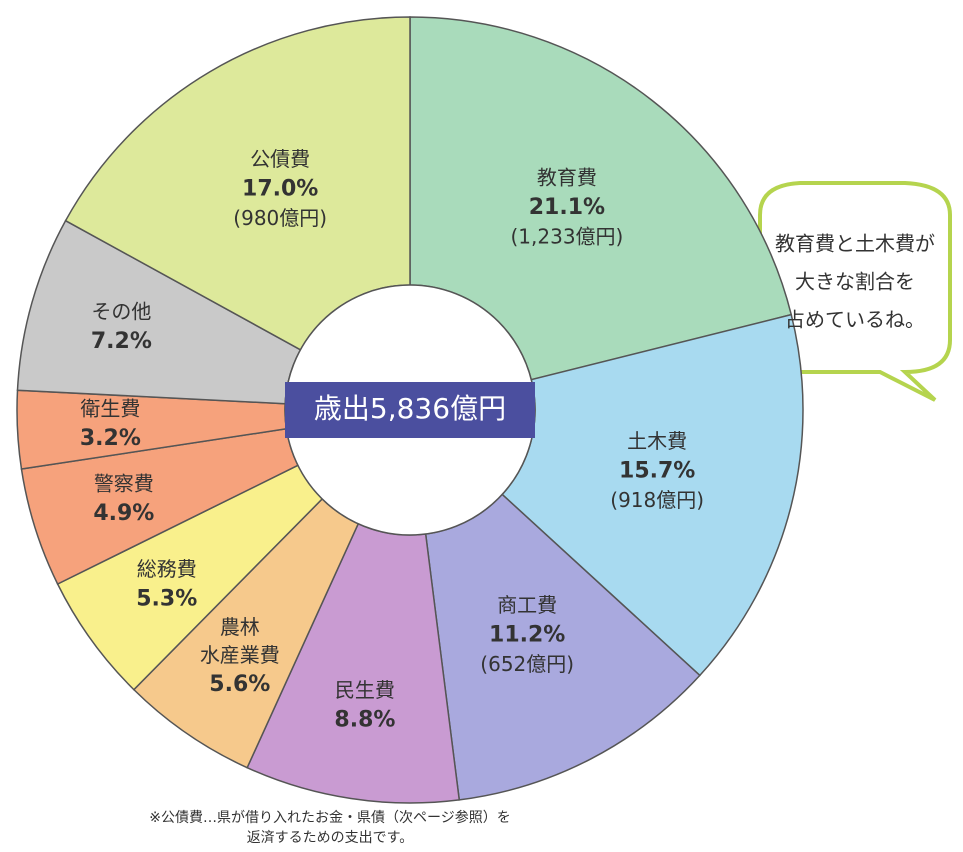 The image size is (963, 852). I want to click on slice-percent: 3.2%, so click(110, 438).